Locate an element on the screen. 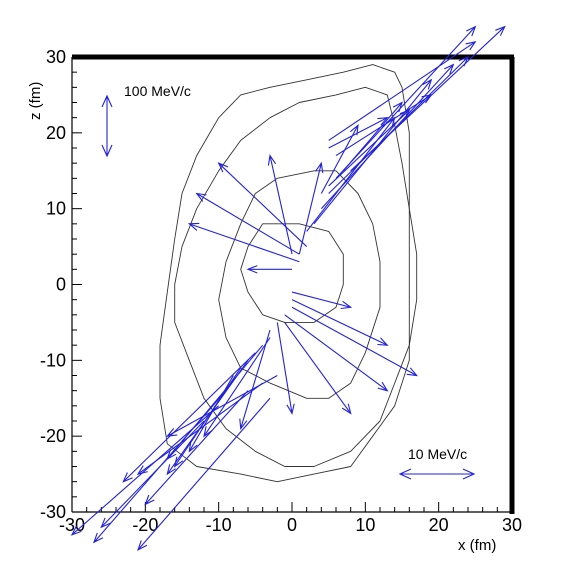  scale-vertical is located at coordinates (107, 126).